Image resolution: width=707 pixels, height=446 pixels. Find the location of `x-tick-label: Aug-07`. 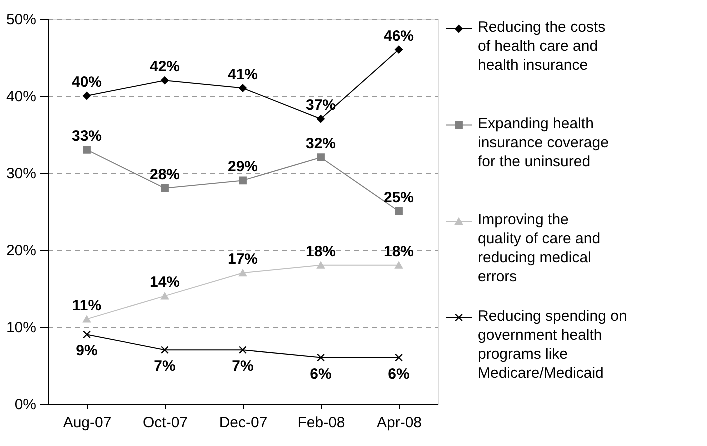

x-tick-label: Aug-07 is located at coordinates (87, 423).